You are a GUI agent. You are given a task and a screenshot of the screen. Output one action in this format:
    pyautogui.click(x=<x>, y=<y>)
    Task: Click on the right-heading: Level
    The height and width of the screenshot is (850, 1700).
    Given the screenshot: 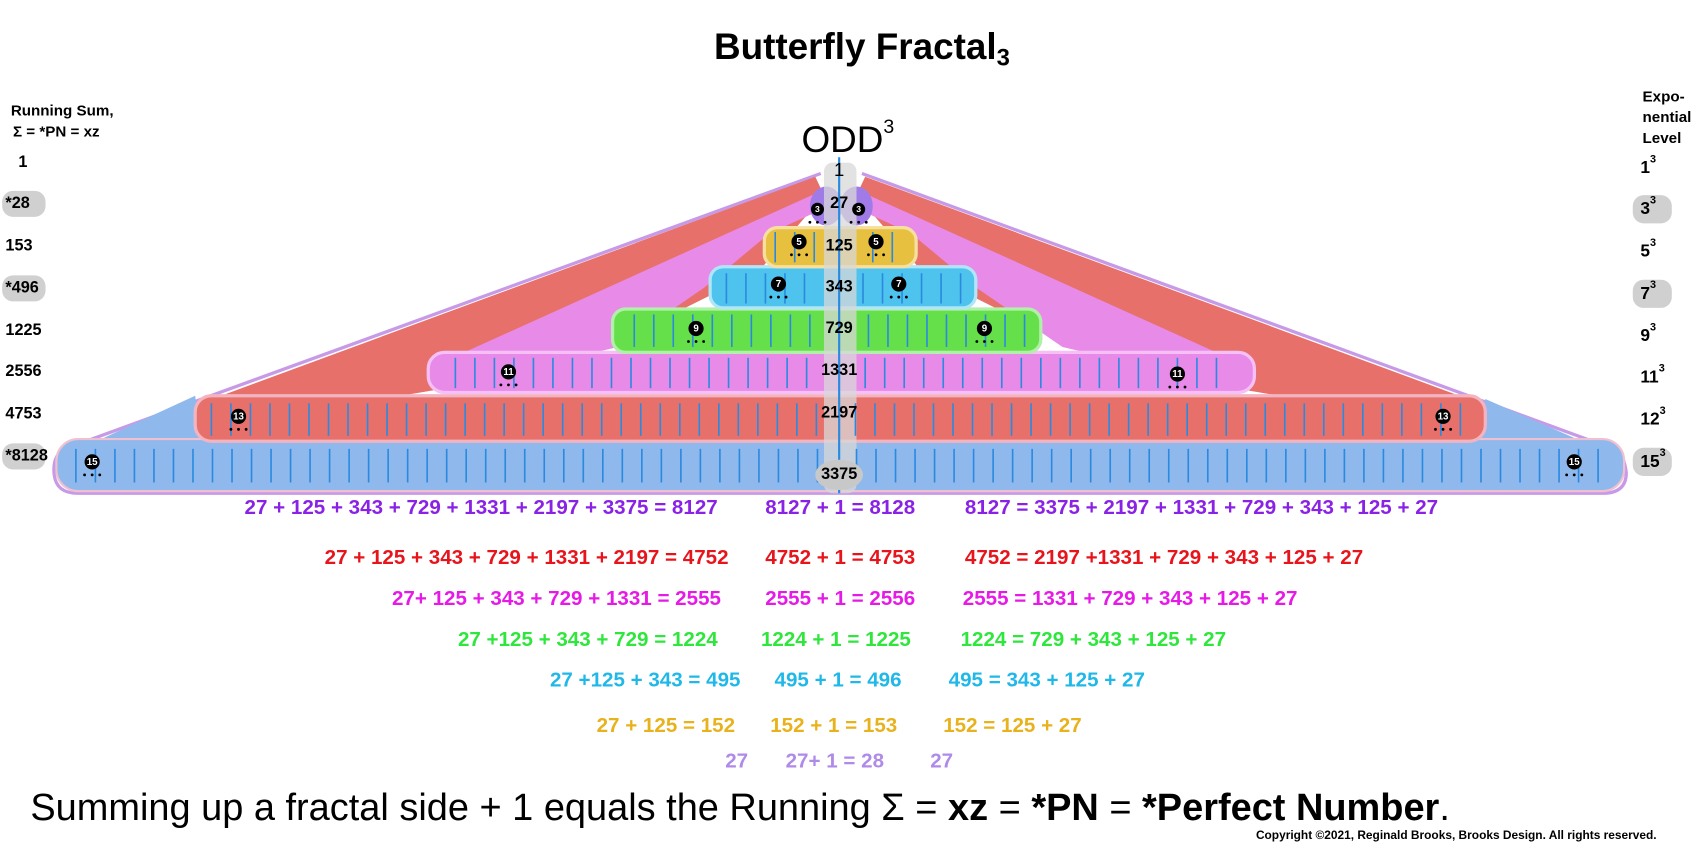 What is the action you would take?
    pyautogui.click(x=1662, y=138)
    